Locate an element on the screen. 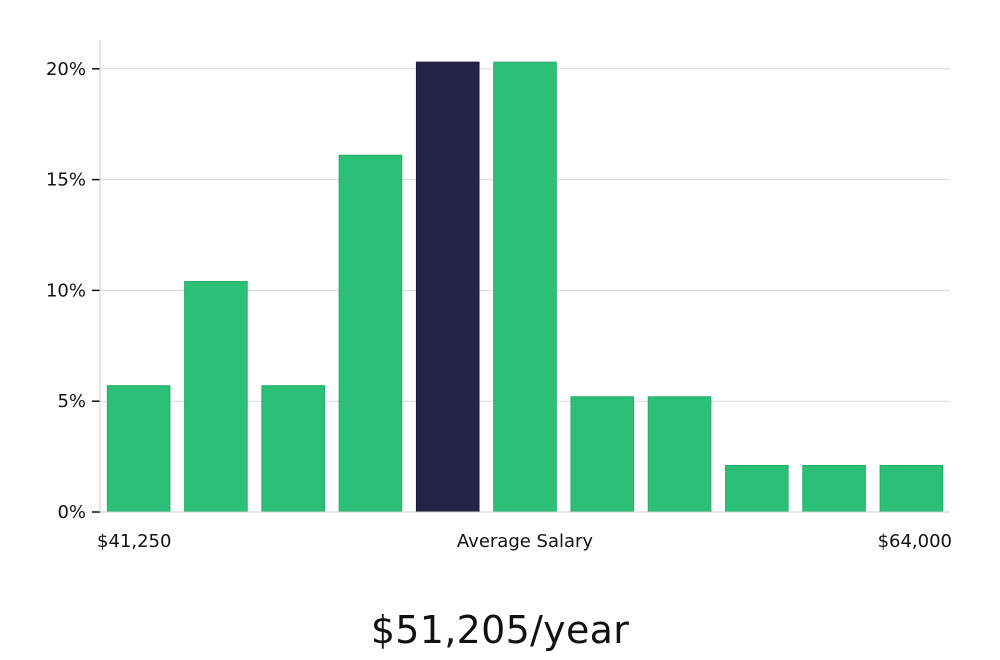 Image resolution: width=1000 pixels, height=660 pixels. y-axis-tick-label: 15% is located at coordinates (66, 180).